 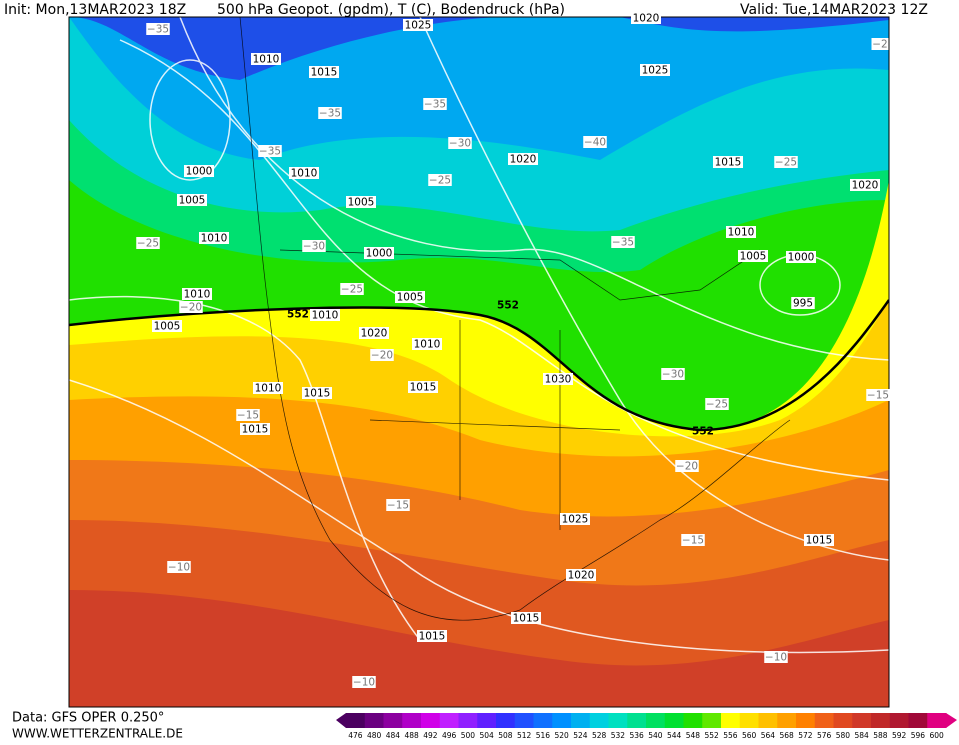 I want to click on colorbar-label: 600, so click(x=936, y=735).